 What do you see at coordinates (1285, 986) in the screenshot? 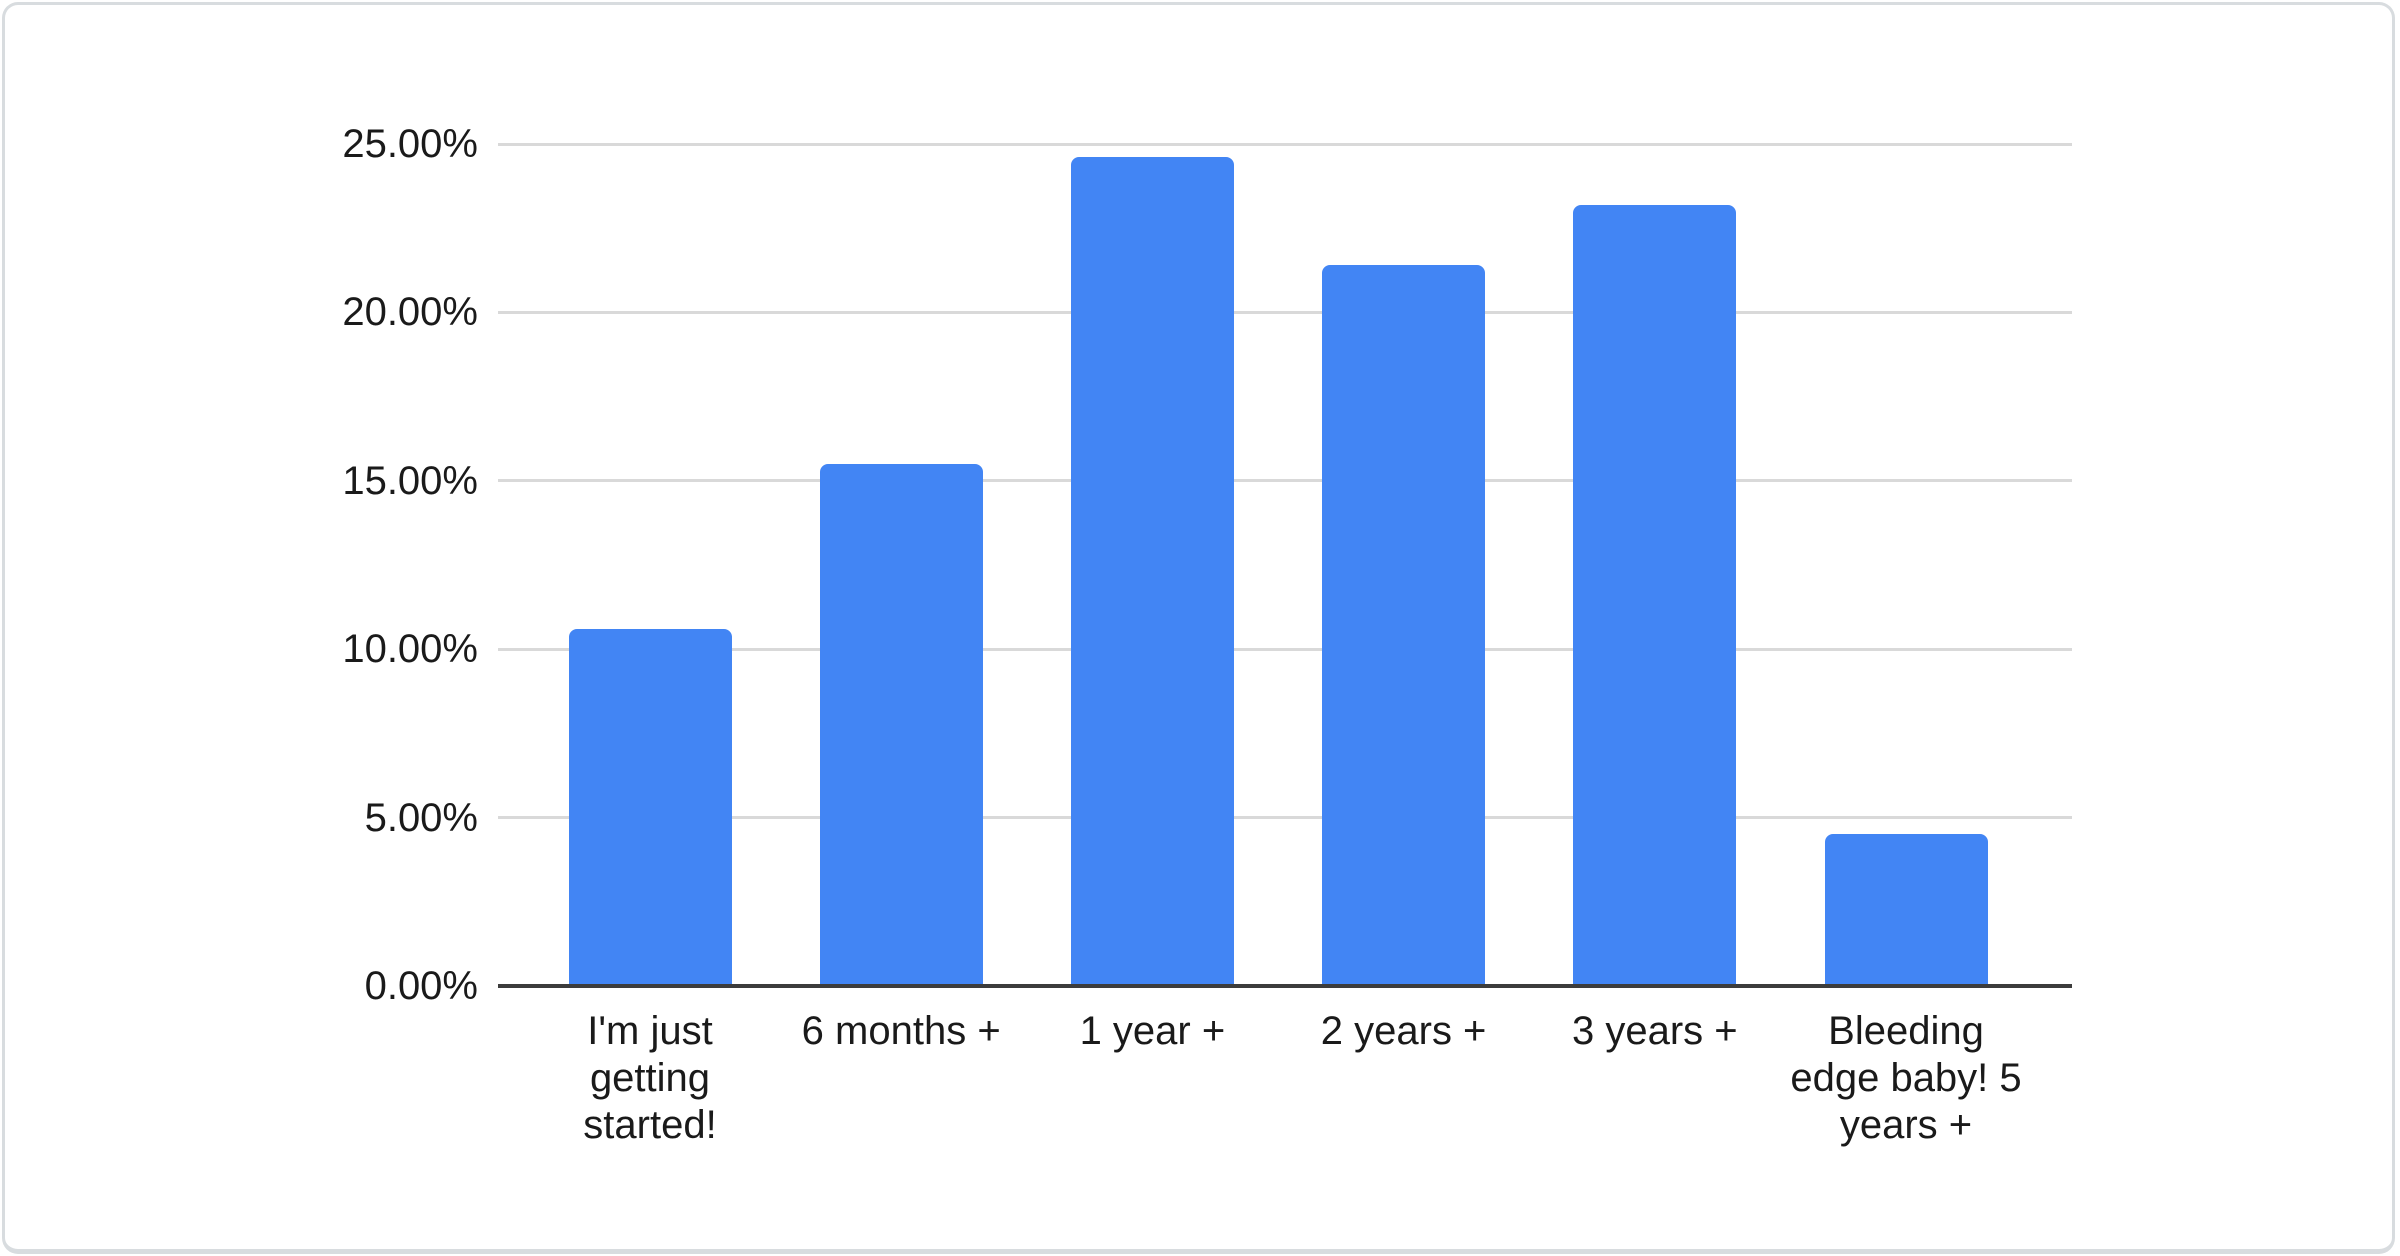
I see `x-axis-baseline` at bounding box center [1285, 986].